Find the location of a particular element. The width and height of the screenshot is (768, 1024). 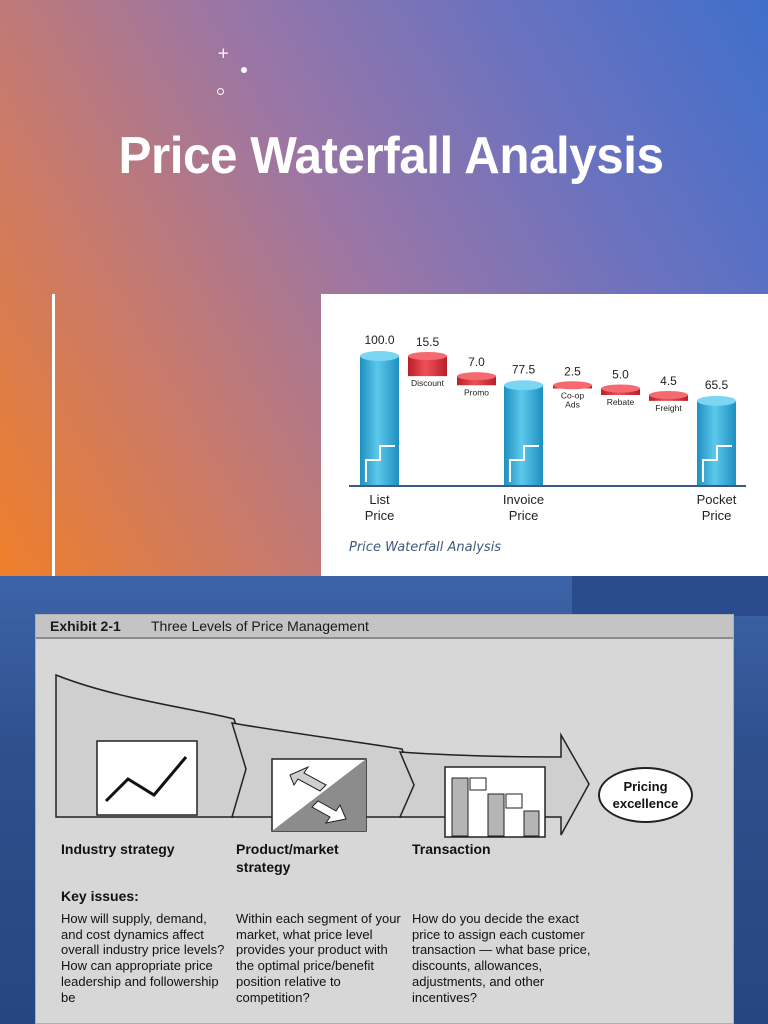

line-trend-icon is located at coordinates (147, 778).